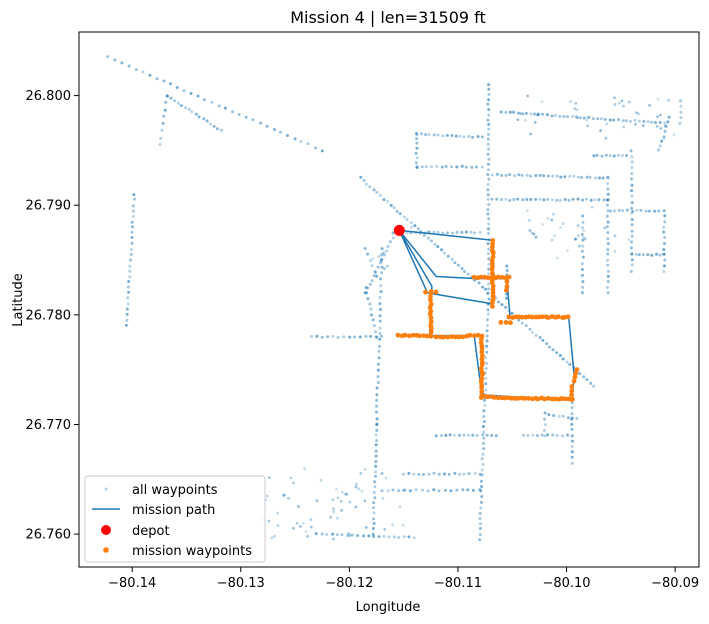  Describe the element at coordinates (49, 425) in the screenshot. I see `y-tick-label: 26.770` at that location.